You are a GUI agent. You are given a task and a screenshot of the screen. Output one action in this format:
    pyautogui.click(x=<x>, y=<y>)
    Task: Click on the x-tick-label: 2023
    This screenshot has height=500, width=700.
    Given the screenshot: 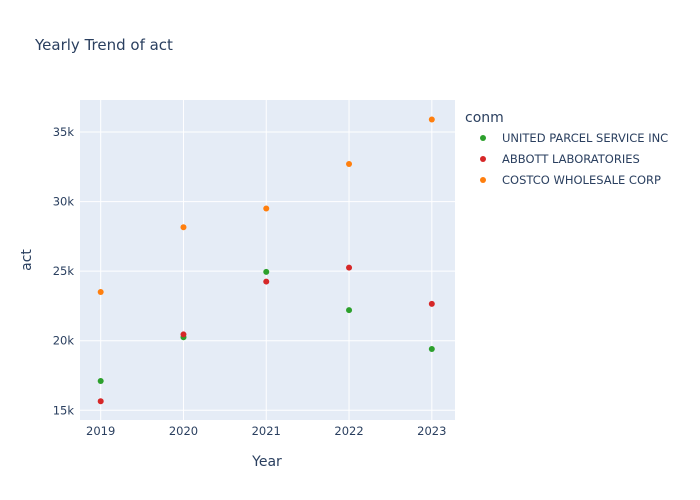 What is the action you would take?
    pyautogui.click(x=431, y=431)
    